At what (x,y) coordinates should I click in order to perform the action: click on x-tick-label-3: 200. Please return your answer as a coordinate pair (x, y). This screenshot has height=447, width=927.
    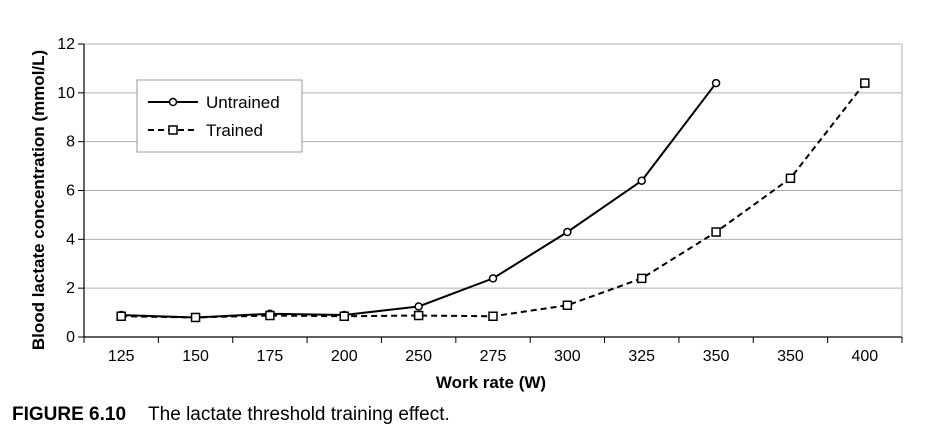
    Looking at the image, I should click on (344, 356).